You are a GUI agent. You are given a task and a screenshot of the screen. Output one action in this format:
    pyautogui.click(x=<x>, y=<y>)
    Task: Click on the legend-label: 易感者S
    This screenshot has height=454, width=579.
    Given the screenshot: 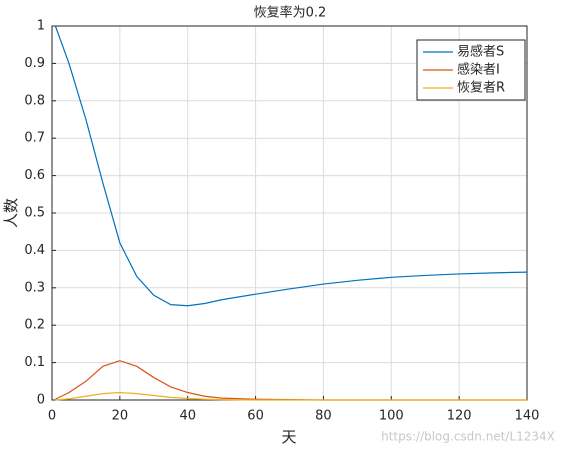 What is the action you would take?
    pyautogui.click(x=480, y=52)
    